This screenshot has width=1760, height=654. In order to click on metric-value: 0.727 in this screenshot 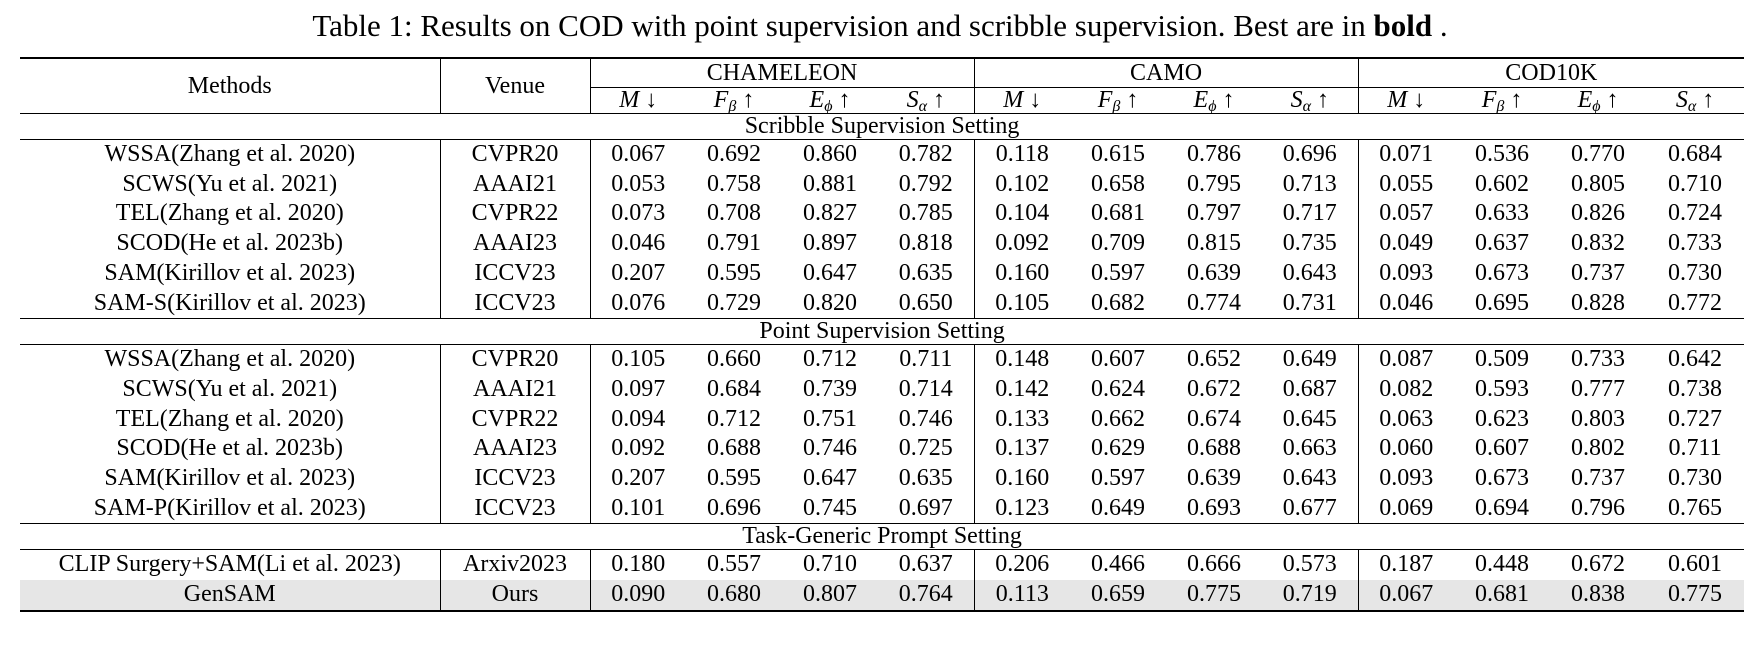, I will do `click(1695, 418)`.